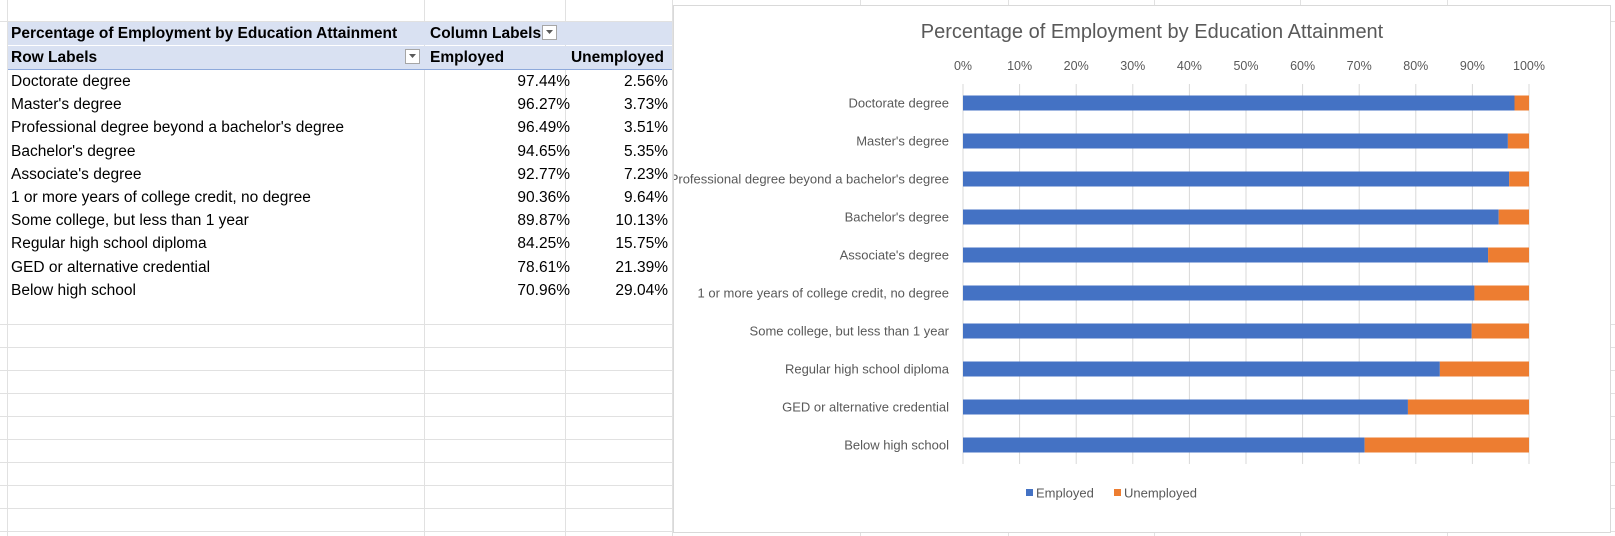  I want to click on category-label: Associate's degree, so click(894, 255).